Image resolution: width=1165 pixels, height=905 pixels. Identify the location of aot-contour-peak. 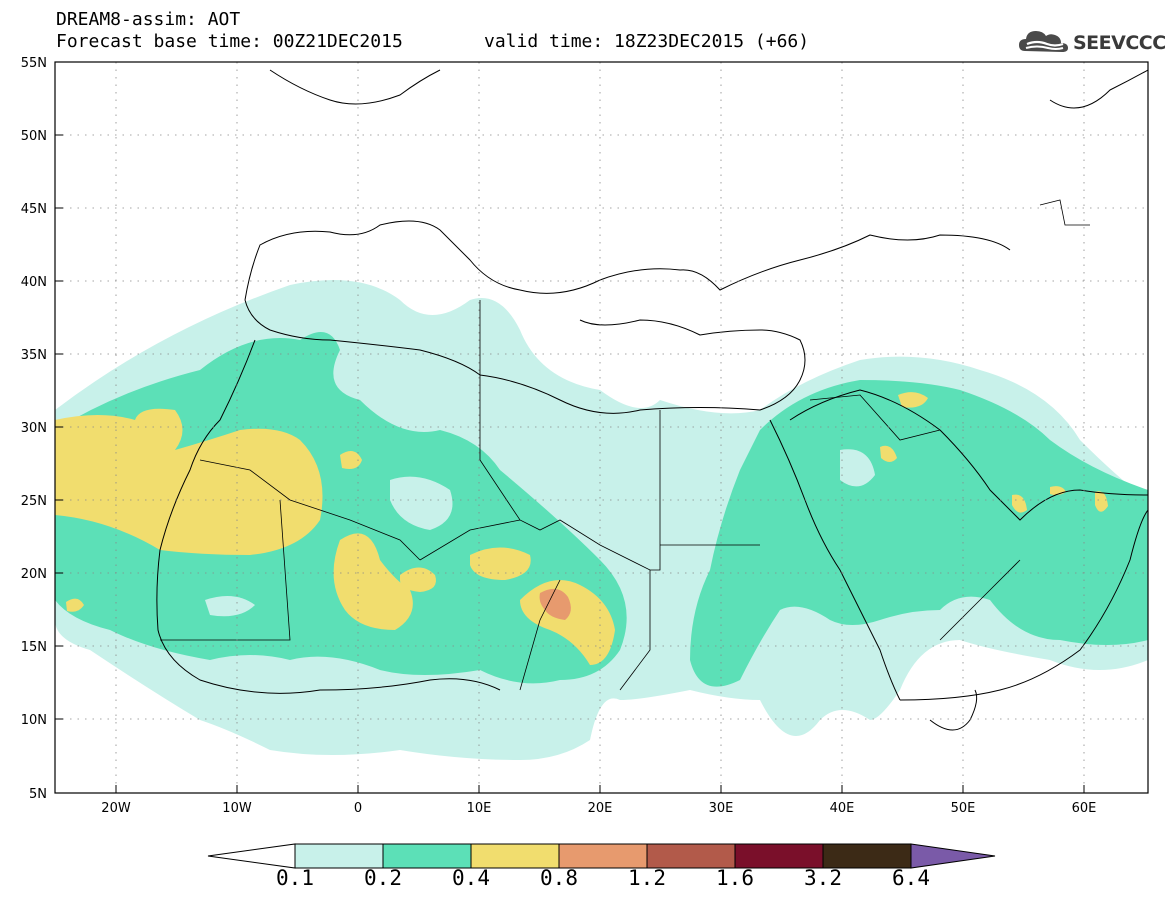
(555, 604).